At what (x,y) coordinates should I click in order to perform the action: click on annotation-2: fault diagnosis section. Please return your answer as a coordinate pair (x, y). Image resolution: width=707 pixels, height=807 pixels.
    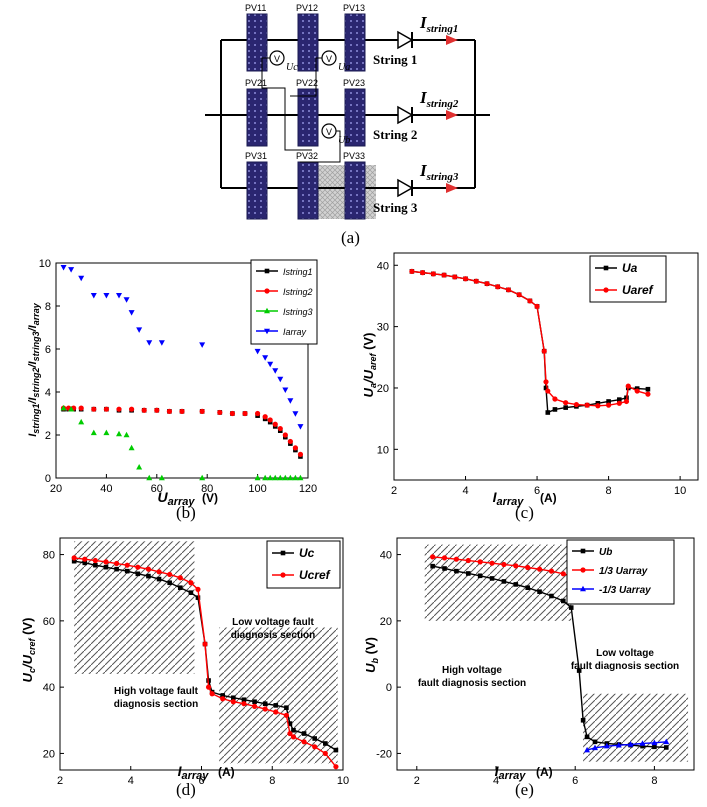
    Looking at the image, I should click on (625, 666).